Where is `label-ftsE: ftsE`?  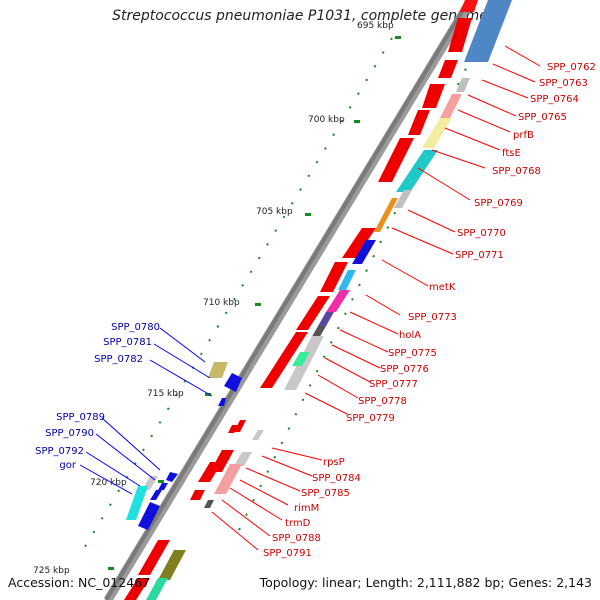
label-ftsE: ftsE is located at coordinates (511, 153).